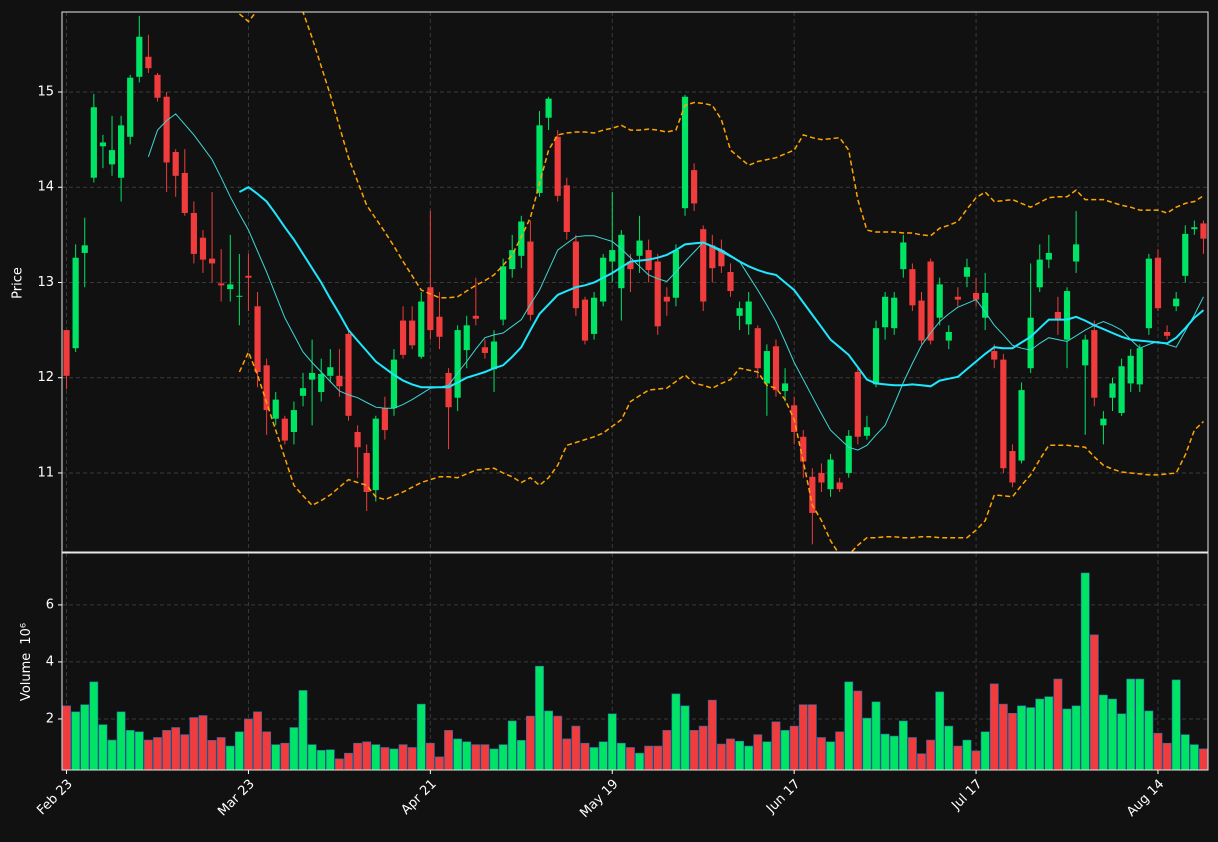 The height and width of the screenshot is (842, 1218). Describe the element at coordinates (26, 677) in the screenshot. I see `volume-label: Volume` at that location.